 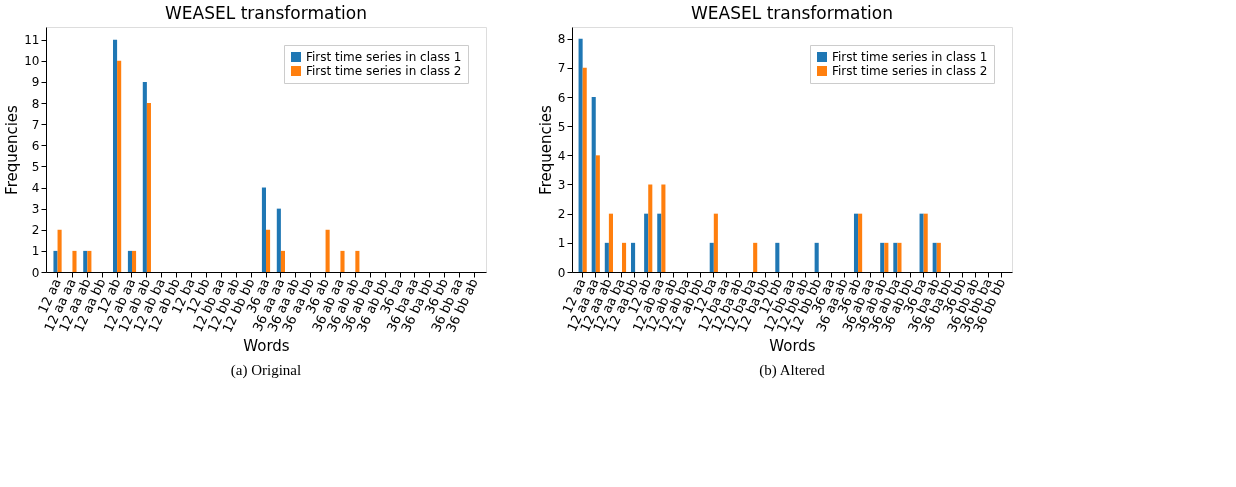 I want to click on y-tick-label: 9, so click(x=35, y=82).